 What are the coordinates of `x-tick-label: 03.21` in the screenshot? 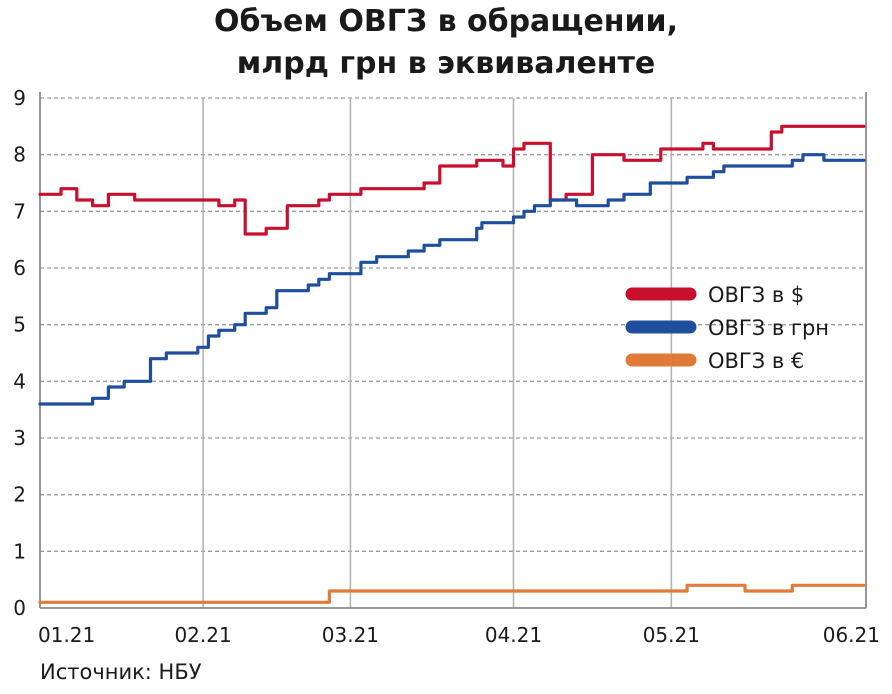 It's located at (350, 635).